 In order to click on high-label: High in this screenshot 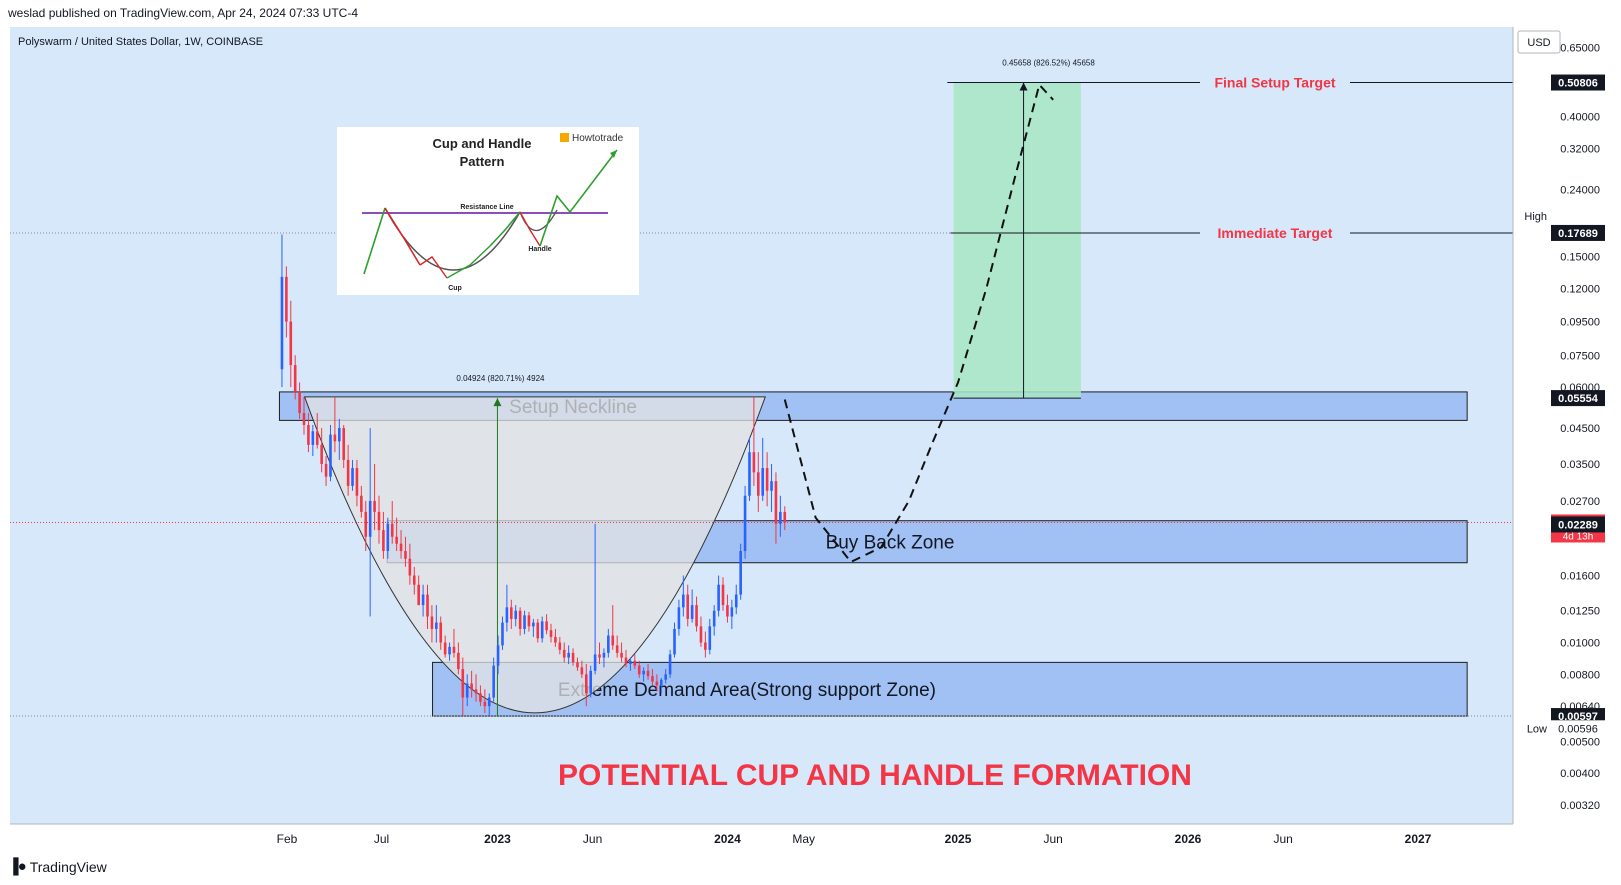, I will do `click(1535, 217)`.